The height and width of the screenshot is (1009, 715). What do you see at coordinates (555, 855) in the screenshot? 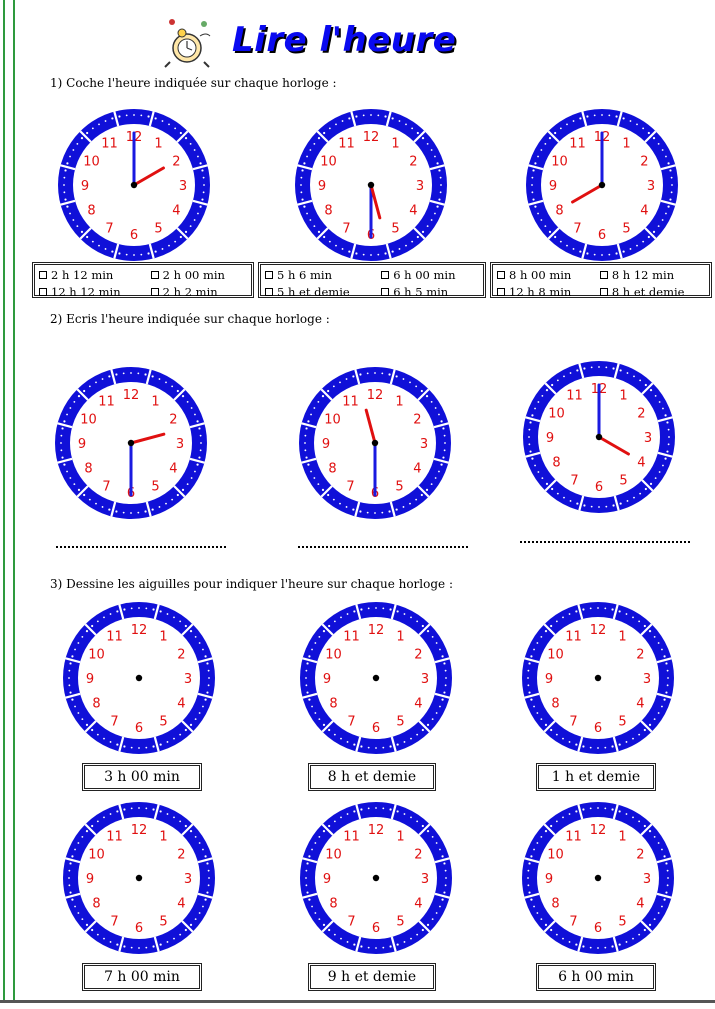
I see `clock-number: 10` at bounding box center [555, 855].